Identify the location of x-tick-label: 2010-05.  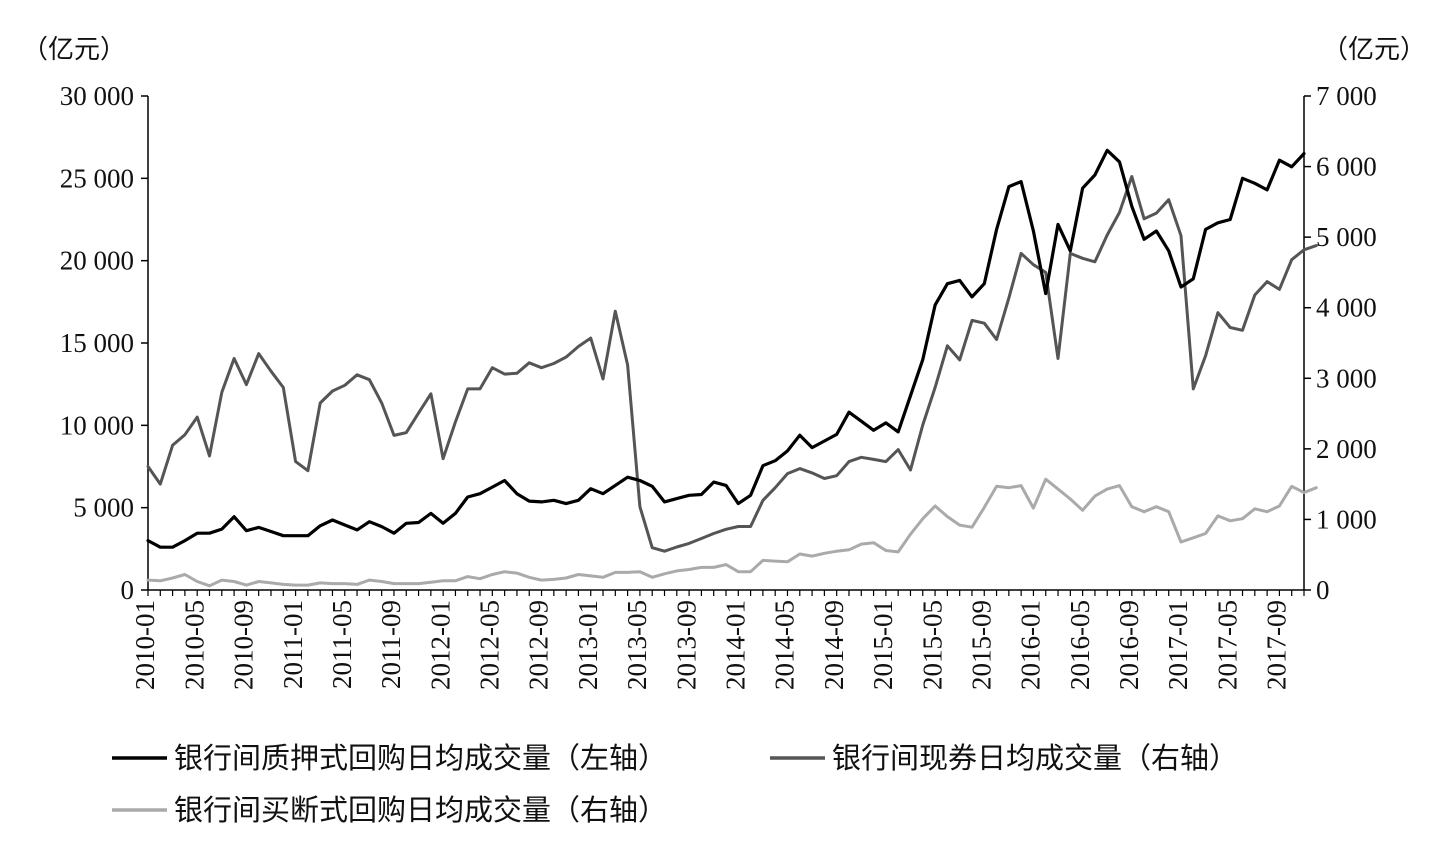
(194, 645).